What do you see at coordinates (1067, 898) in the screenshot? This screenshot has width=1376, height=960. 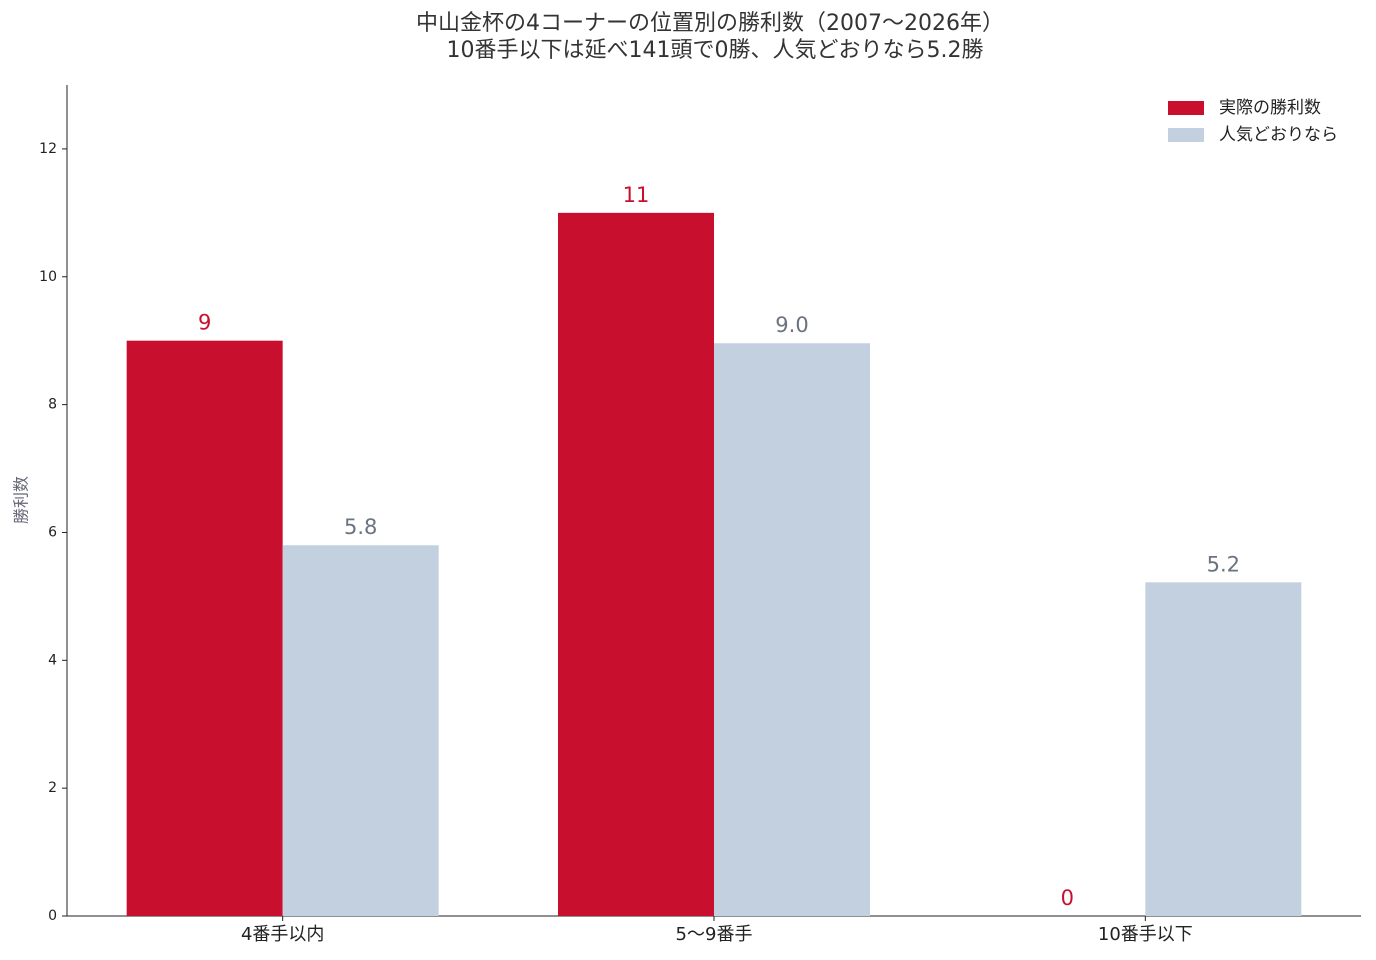 I see `value-label: 0` at bounding box center [1067, 898].